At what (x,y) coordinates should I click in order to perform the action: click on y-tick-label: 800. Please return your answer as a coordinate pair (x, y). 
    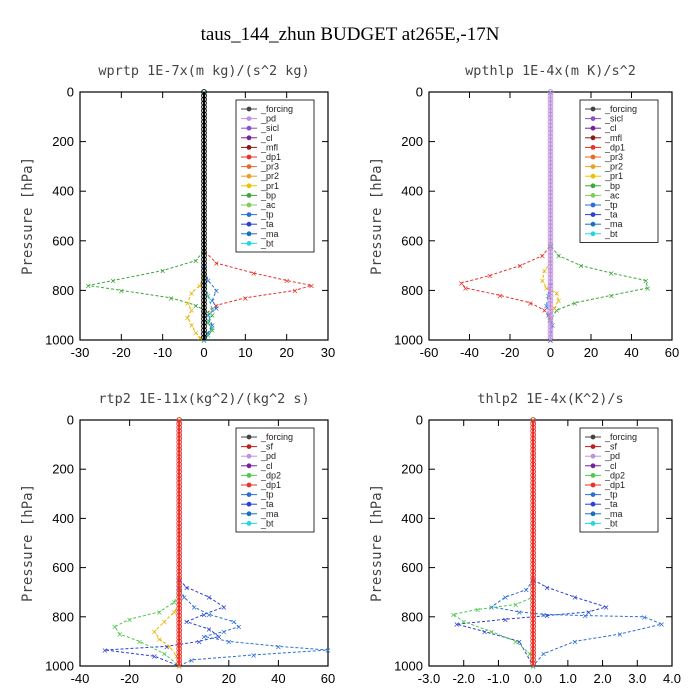
    Looking at the image, I should click on (412, 290).